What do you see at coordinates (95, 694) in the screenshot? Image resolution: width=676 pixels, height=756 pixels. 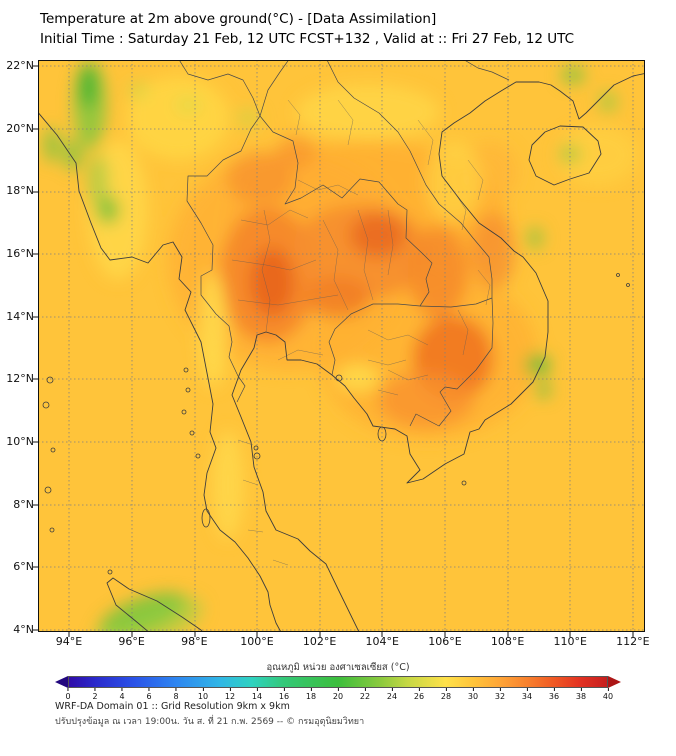 I see `colorbar-tick-label: 2` at bounding box center [95, 694].